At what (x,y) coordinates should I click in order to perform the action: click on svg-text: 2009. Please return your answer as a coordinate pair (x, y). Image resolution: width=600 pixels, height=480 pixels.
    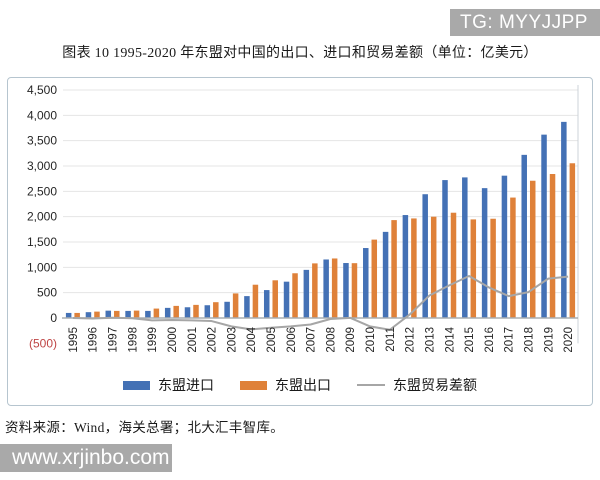
    Looking at the image, I should click on (351, 340).